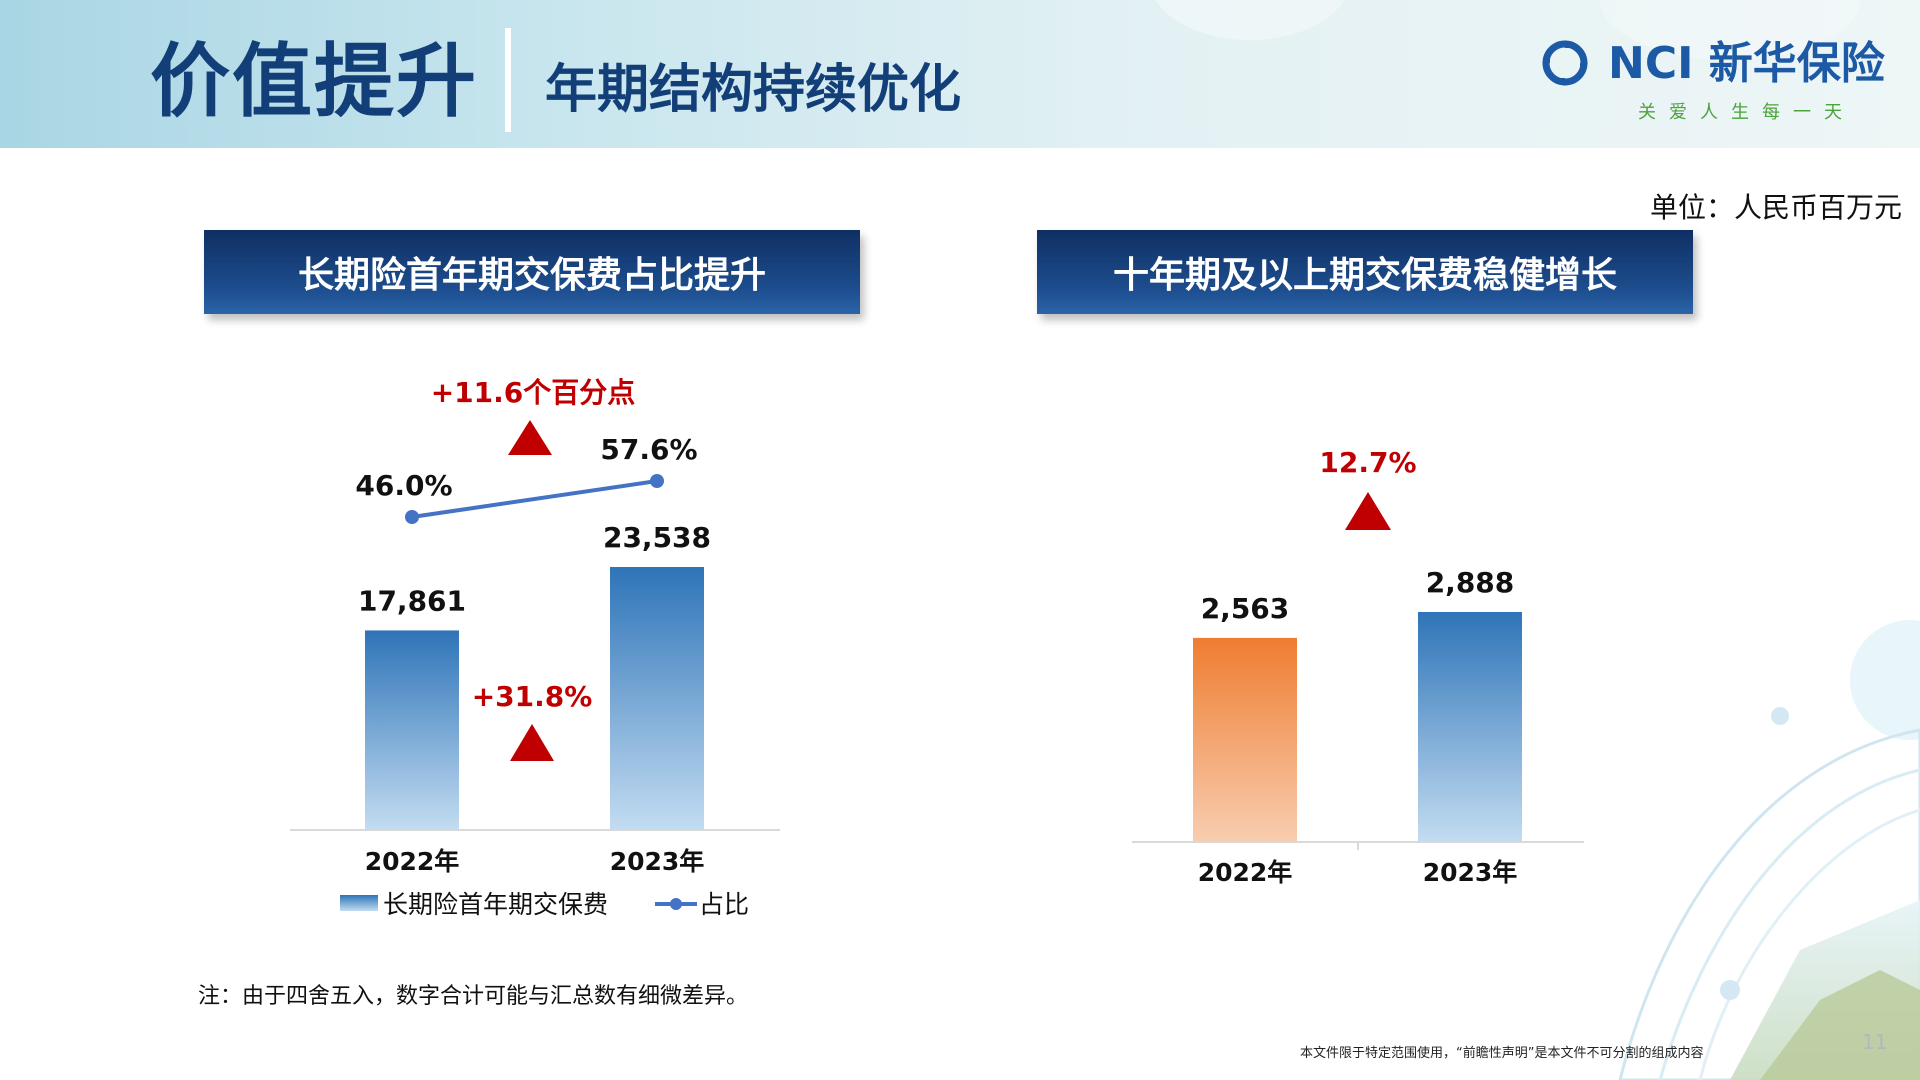 Image resolution: width=1920 pixels, height=1080 pixels. What do you see at coordinates (473, 996) in the screenshot?
I see `footnote: 注：由于四舍五入，数字合计可能与汇总数有细微差异。` at bounding box center [473, 996].